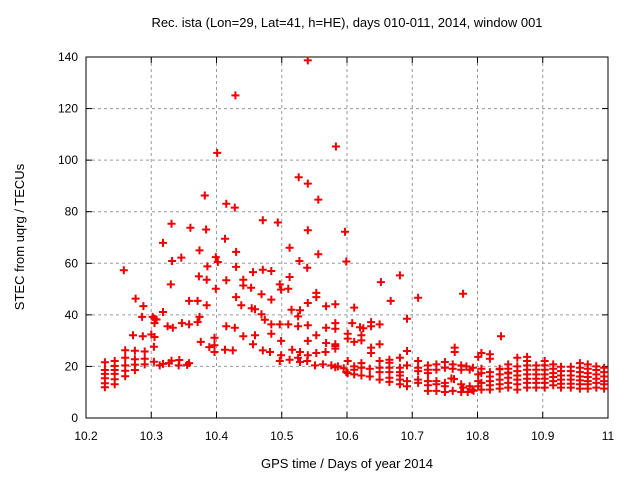 The image size is (640, 480). Describe the element at coordinates (74, 418) in the screenshot. I see `y-tick-label: 0` at that location.